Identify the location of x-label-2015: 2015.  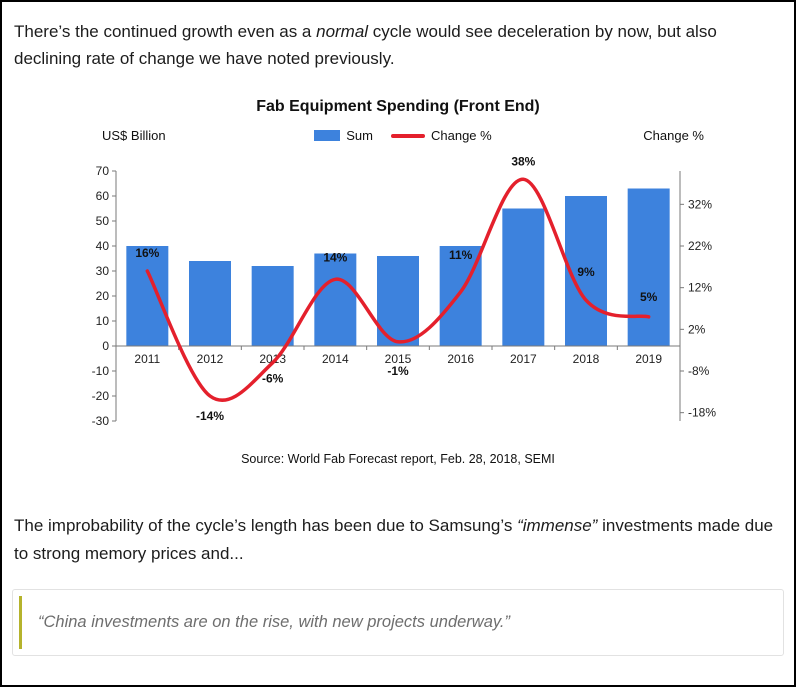
(398, 359).